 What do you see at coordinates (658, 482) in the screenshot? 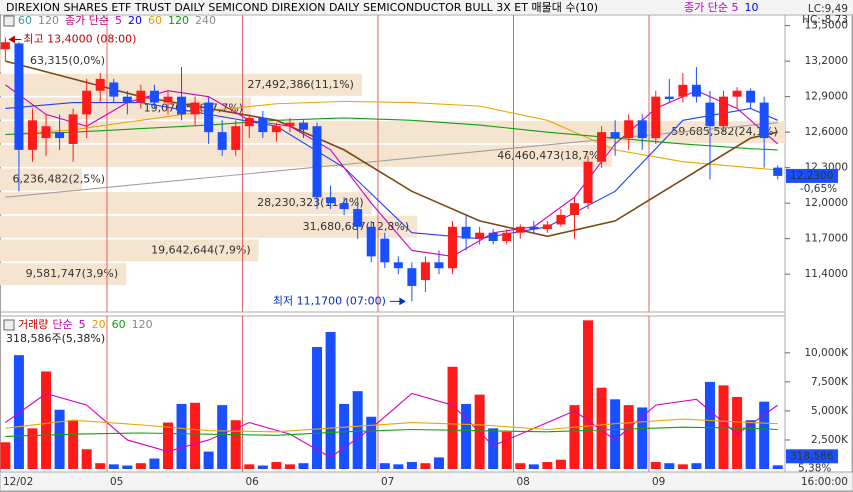
I see `x-tick-label: 09` at bounding box center [658, 482].